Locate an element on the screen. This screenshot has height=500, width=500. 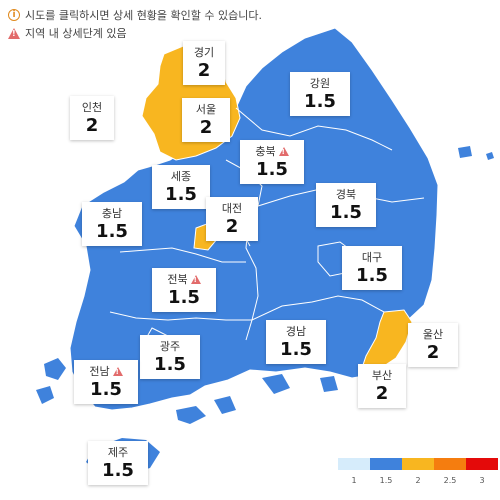
region-name-text: 경기 is located at coordinates (204, 52).